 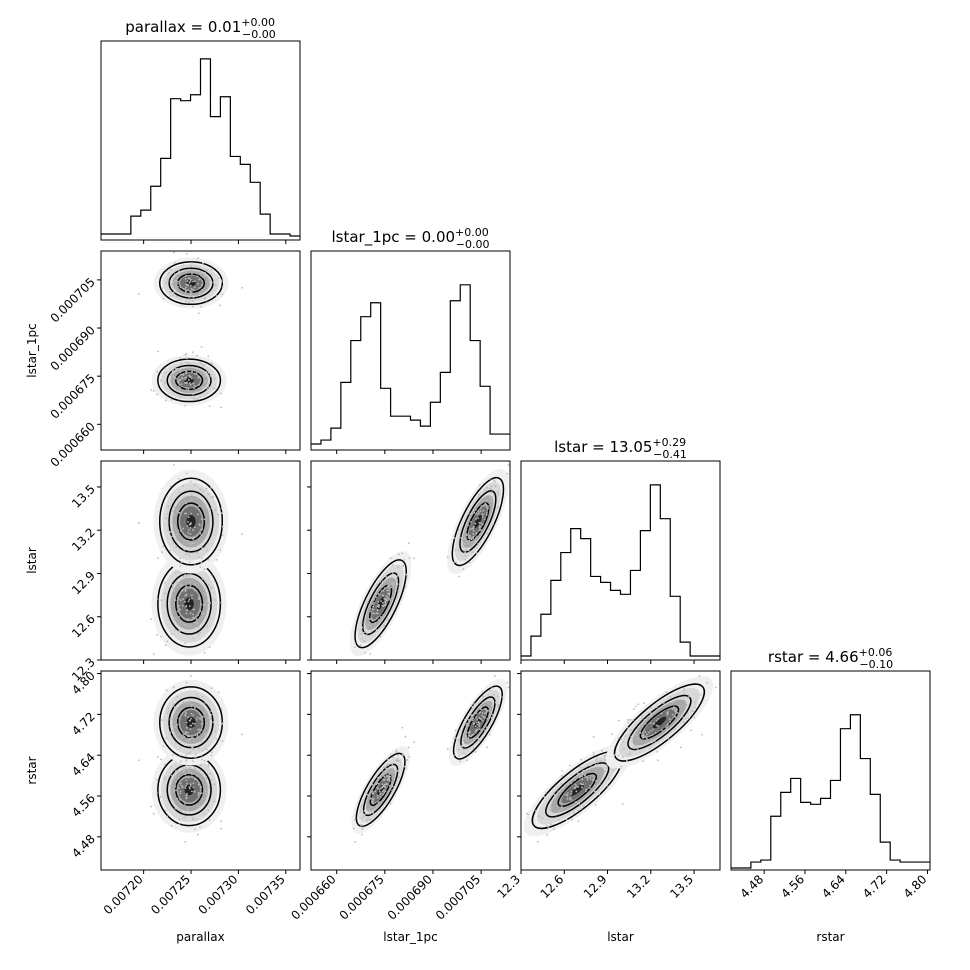 What do you see at coordinates (410, 937) in the screenshot?
I see `x-axis-label-lstar_1pc: lstar_1pc` at bounding box center [410, 937].